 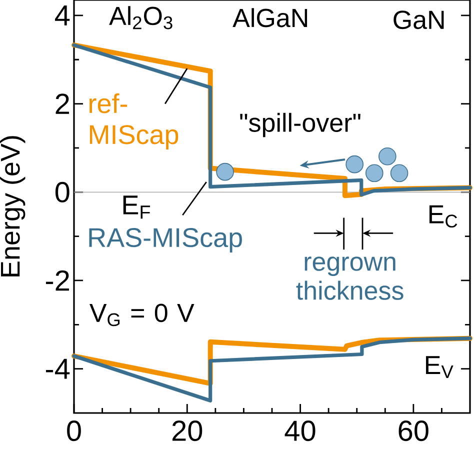 What do you see at coordinates (440, 367) in the screenshot?
I see `annotation: E$_{V}$` at bounding box center [440, 367].